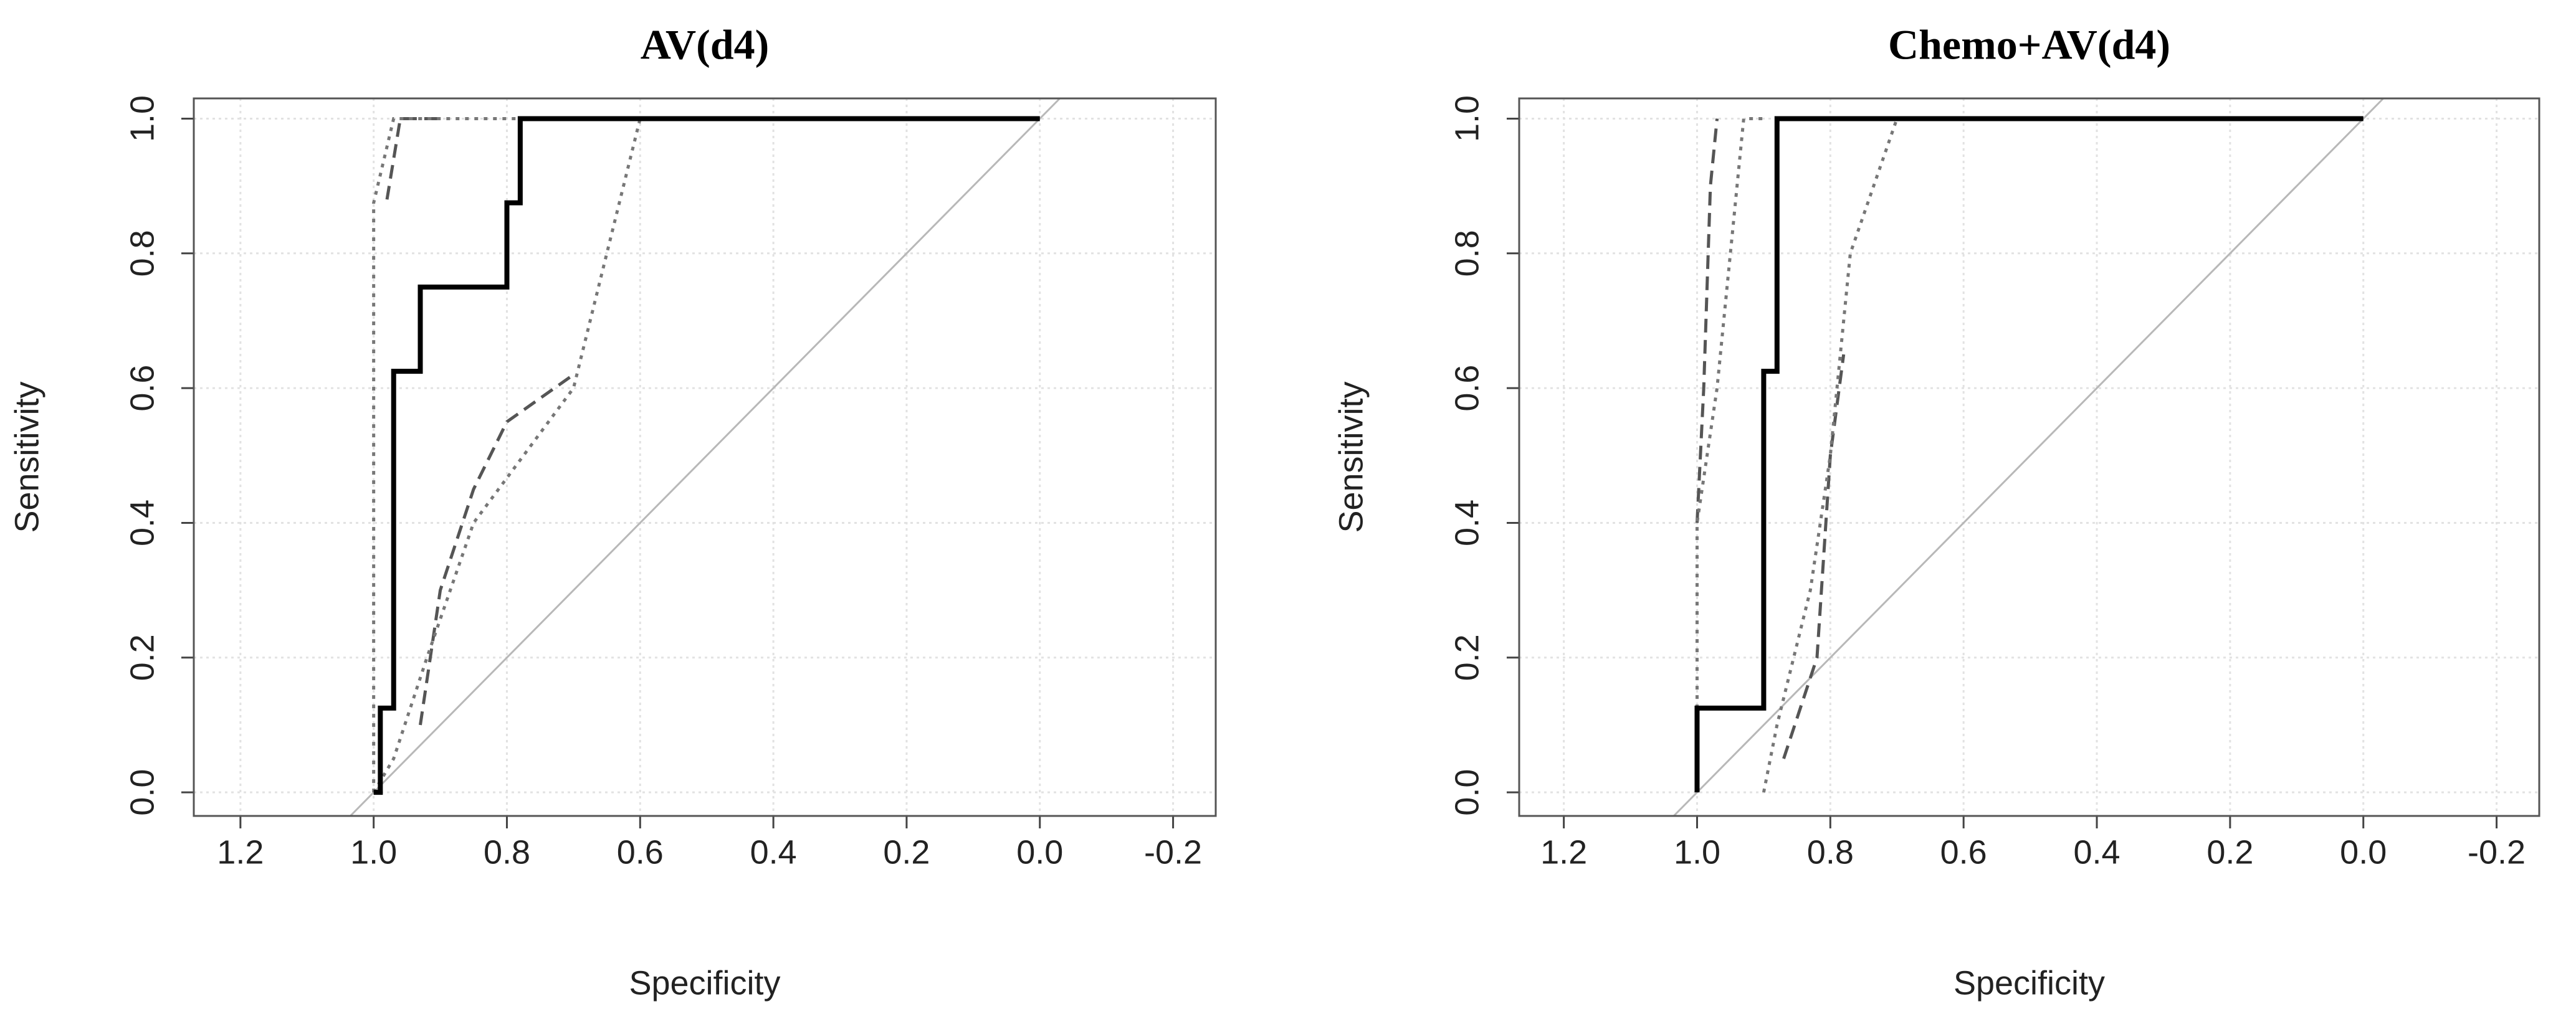 Image resolution: width=2576 pixels, height=1014 pixels. I want to click on chart-title: Chemo+AV(d4), so click(2029, 45).